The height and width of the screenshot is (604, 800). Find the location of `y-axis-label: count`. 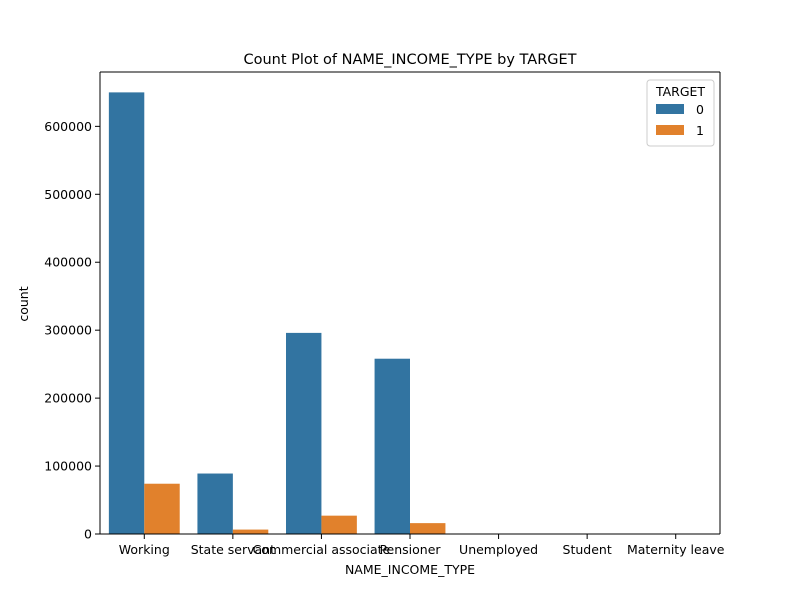

y-axis-label: count is located at coordinates (23, 303).